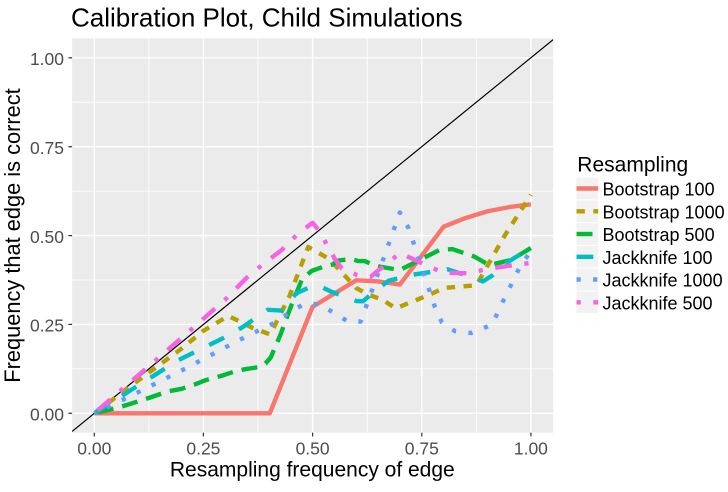  What do you see at coordinates (267, 17) in the screenshot?
I see `svg-text:Calibration Plot, Child Simula: Calibration Plot, Child Simulations` at bounding box center [267, 17].